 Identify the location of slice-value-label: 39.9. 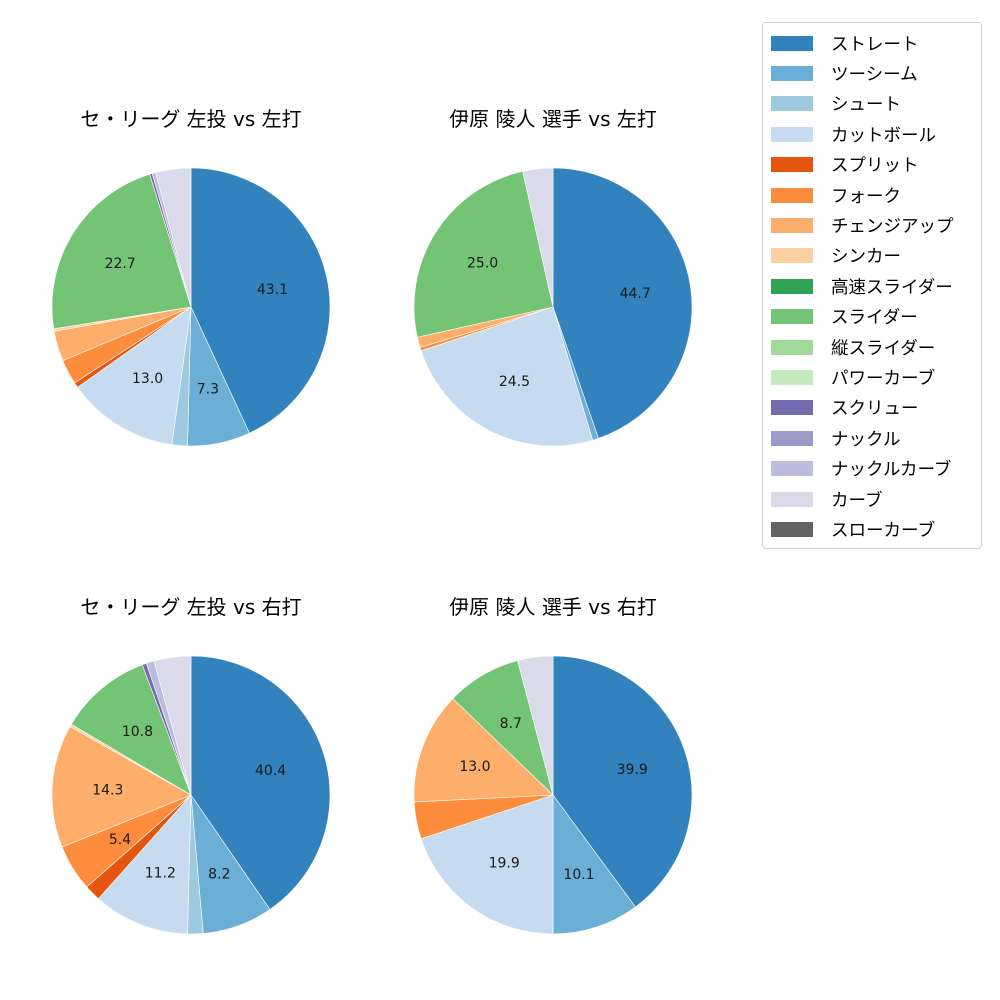
(632, 770).